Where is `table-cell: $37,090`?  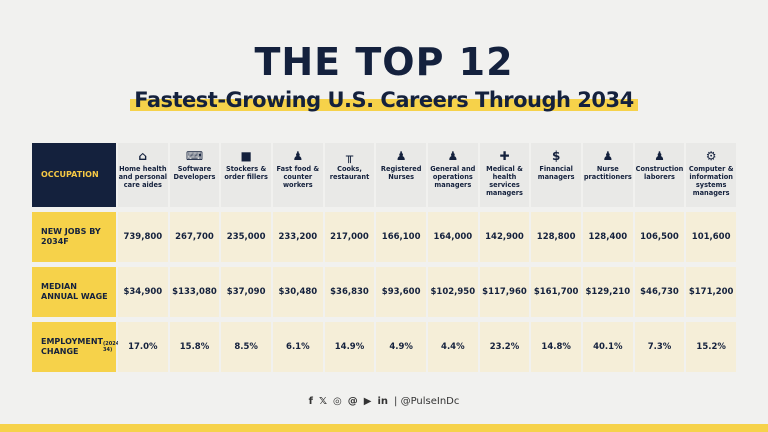 table-cell: $37,090 is located at coordinates (246, 292).